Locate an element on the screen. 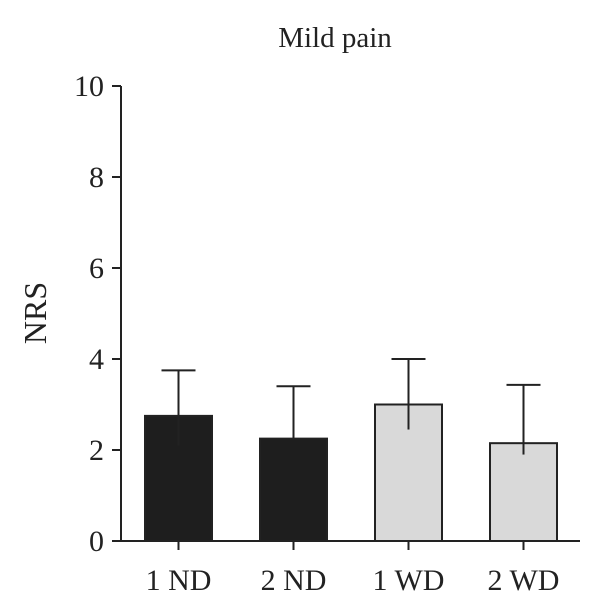 This screenshot has width=600, height=613. x-axis: 1 ND 2 ND 1 WD 2 WD is located at coordinates (350, 568).